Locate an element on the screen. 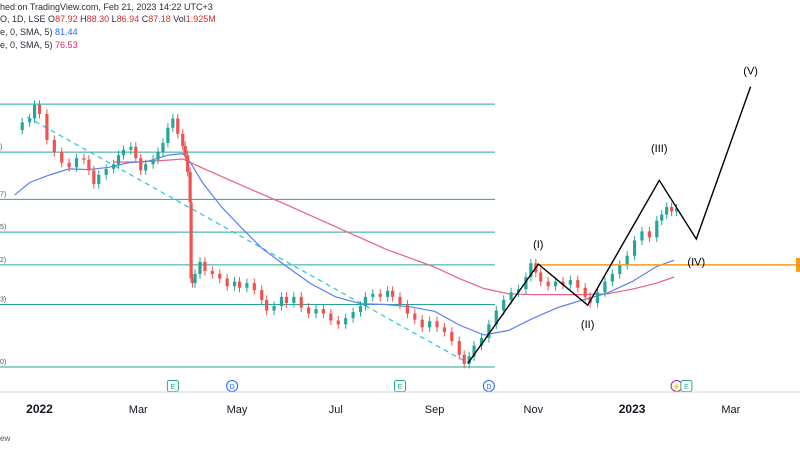 Image resolution: width=800 pixels, height=450 pixels. event-markers: E D E D ⚡ E is located at coordinates (429, 386).